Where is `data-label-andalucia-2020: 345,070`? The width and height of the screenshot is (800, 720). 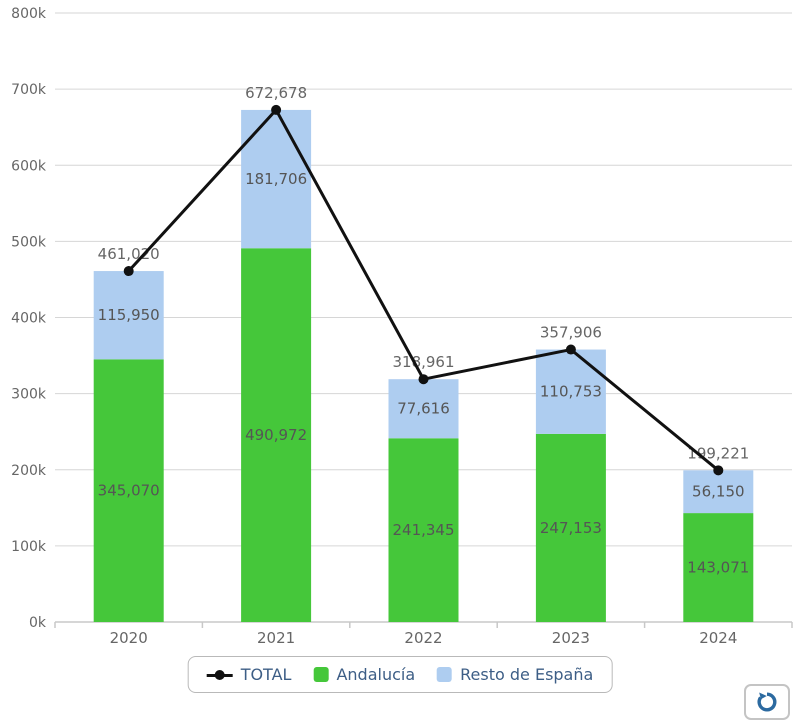
data-label-andalucia-2020: 345,070 is located at coordinates (129, 491).